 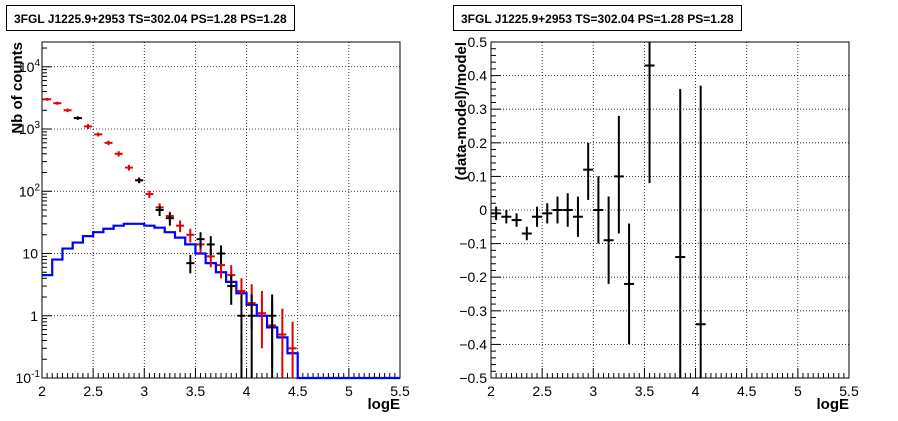 I want to click on y-tick-label: 0, so click(x=483, y=210).